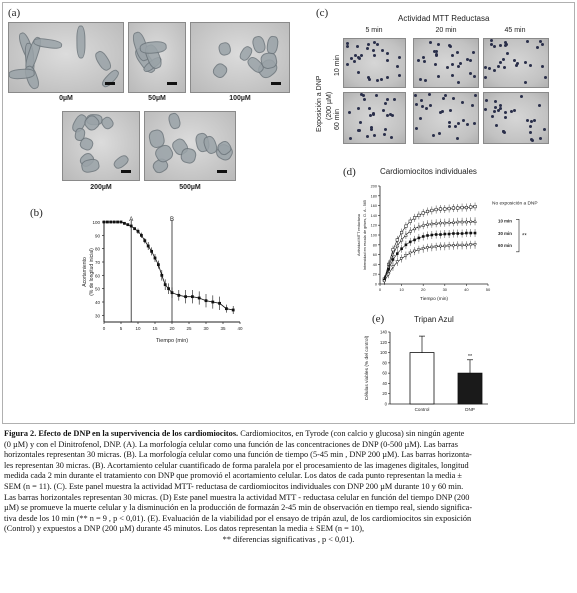 This screenshot has width=577, height=593. What do you see at coordinates (359, 234) in the screenshot?
I see `y-axis-label-1: Actividad MTT reductasa` at bounding box center [359, 234].